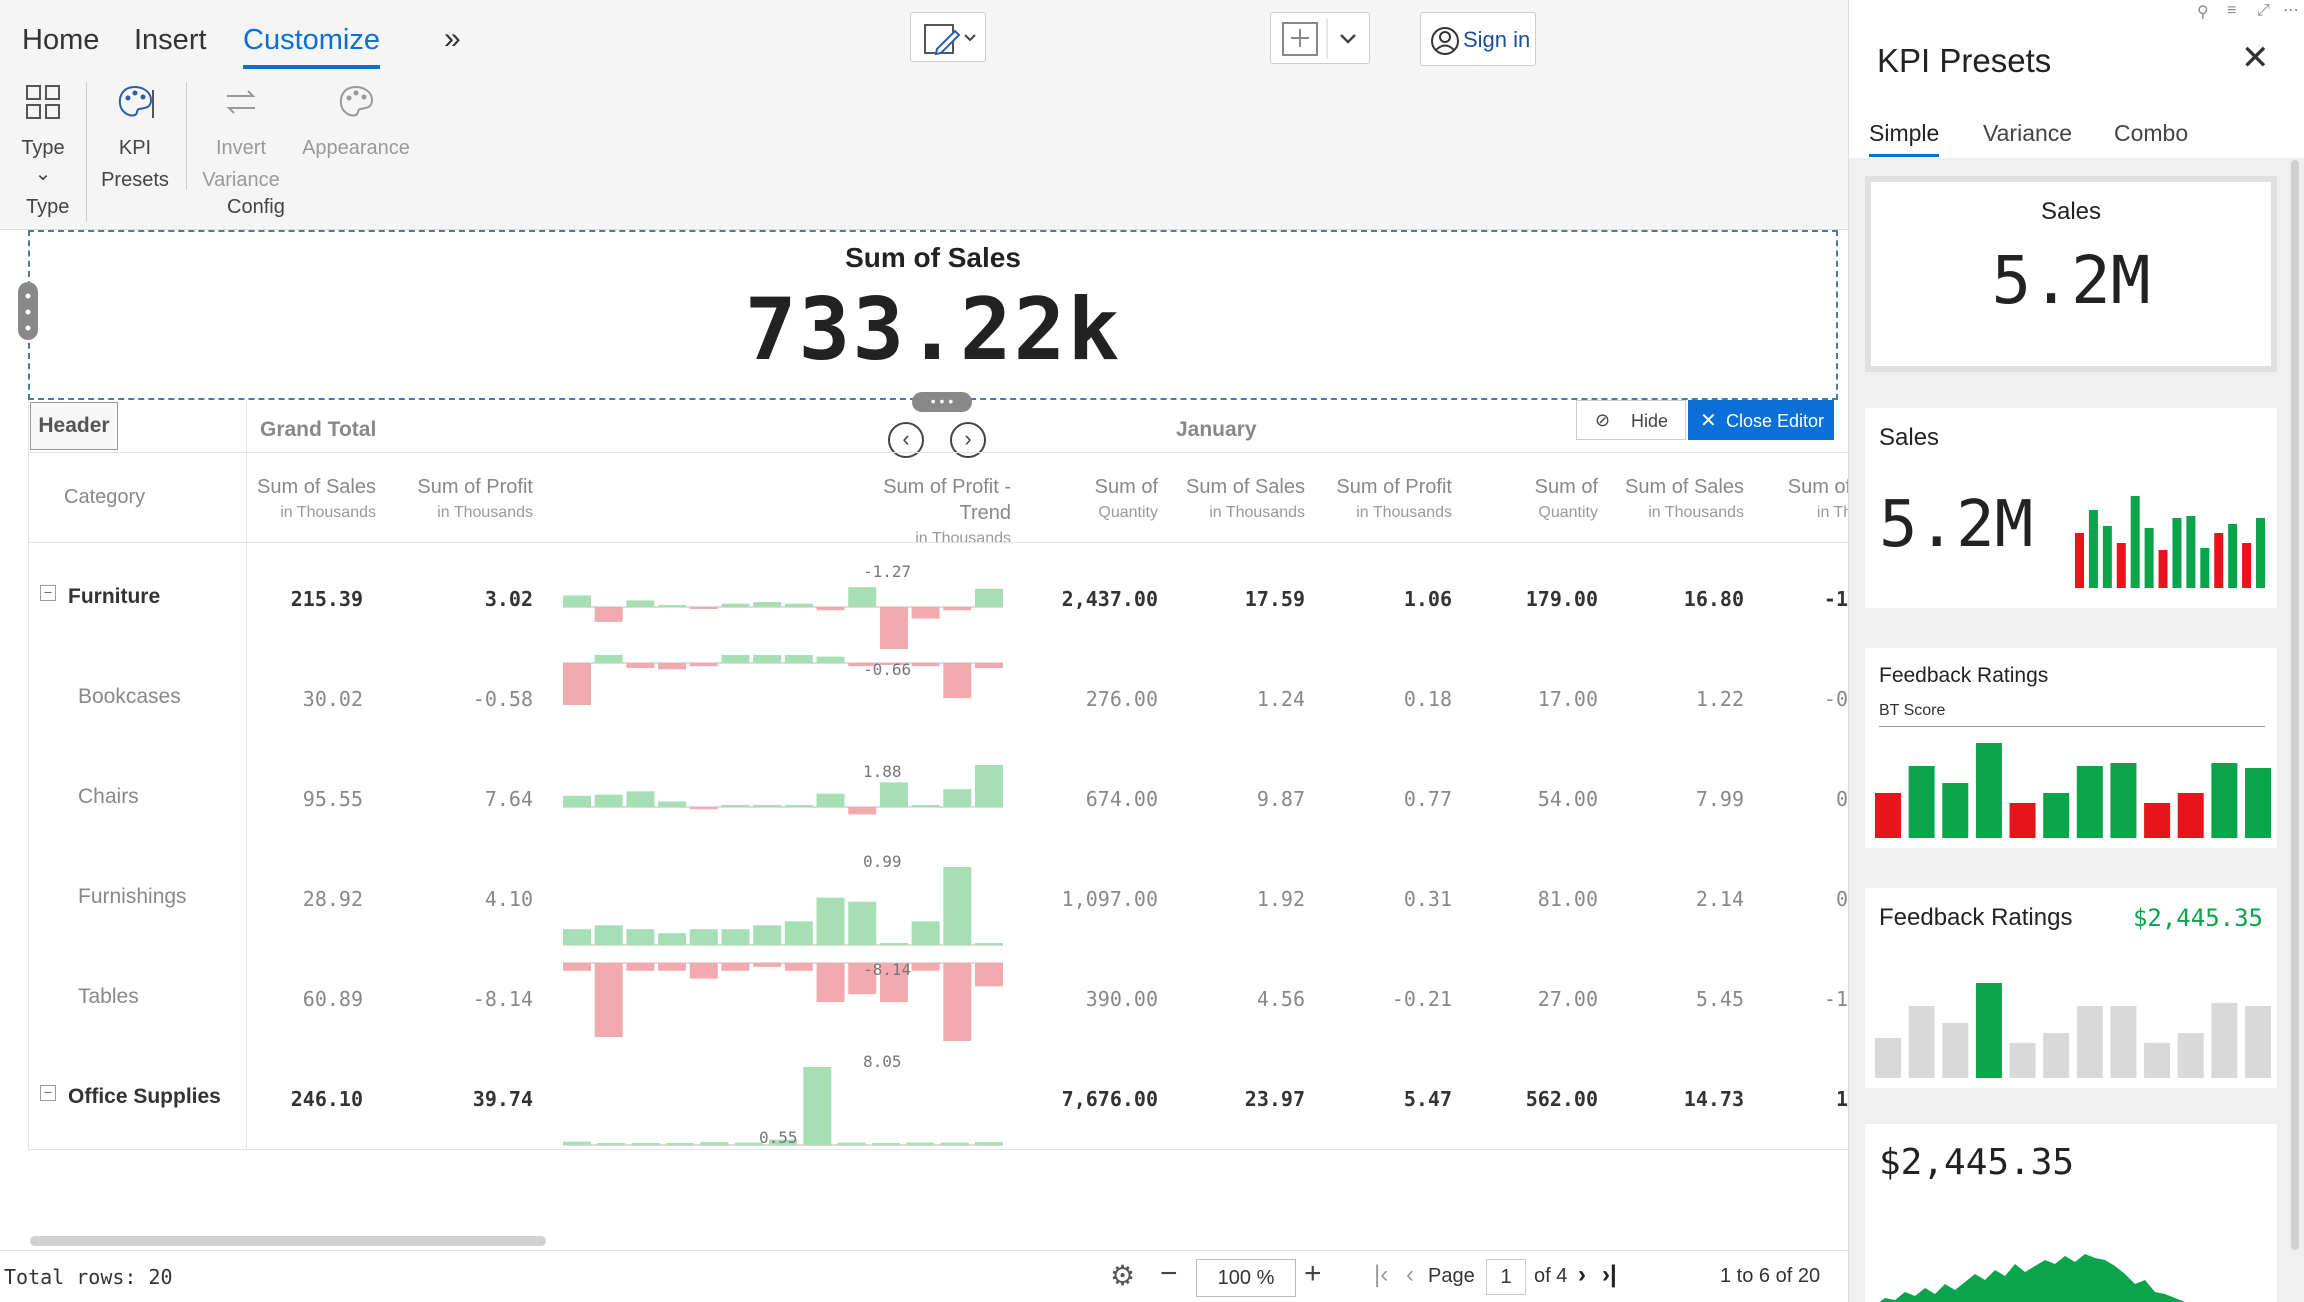  I want to click on table-cell: 3.02, so click(508, 599).